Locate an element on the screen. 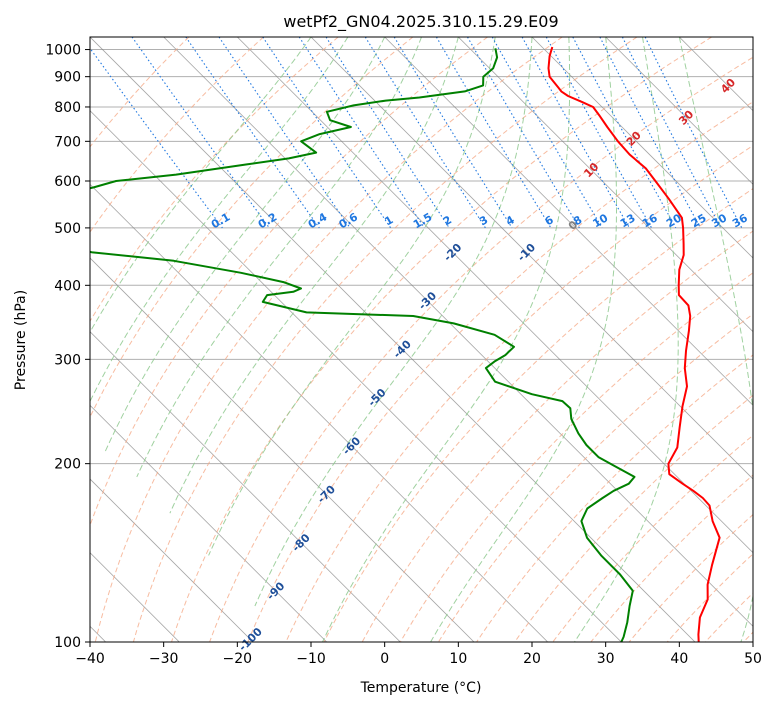  y-tick-label: 200 is located at coordinates (67, 465).